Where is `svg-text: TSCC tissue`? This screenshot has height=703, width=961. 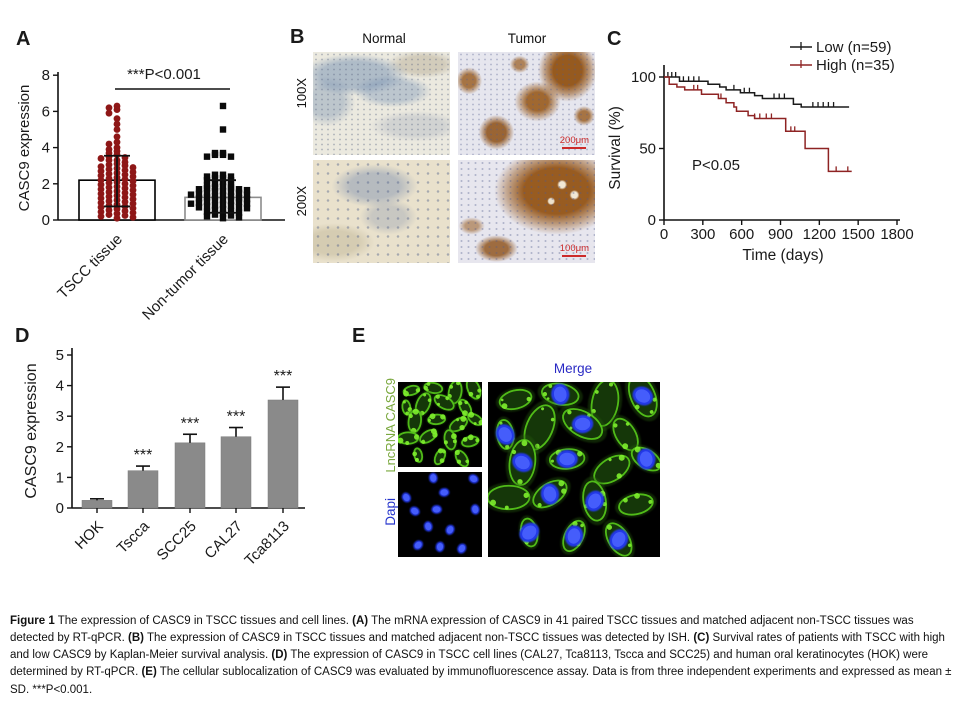
svg-text: TSCC tissue is located at coordinates (90, 267).